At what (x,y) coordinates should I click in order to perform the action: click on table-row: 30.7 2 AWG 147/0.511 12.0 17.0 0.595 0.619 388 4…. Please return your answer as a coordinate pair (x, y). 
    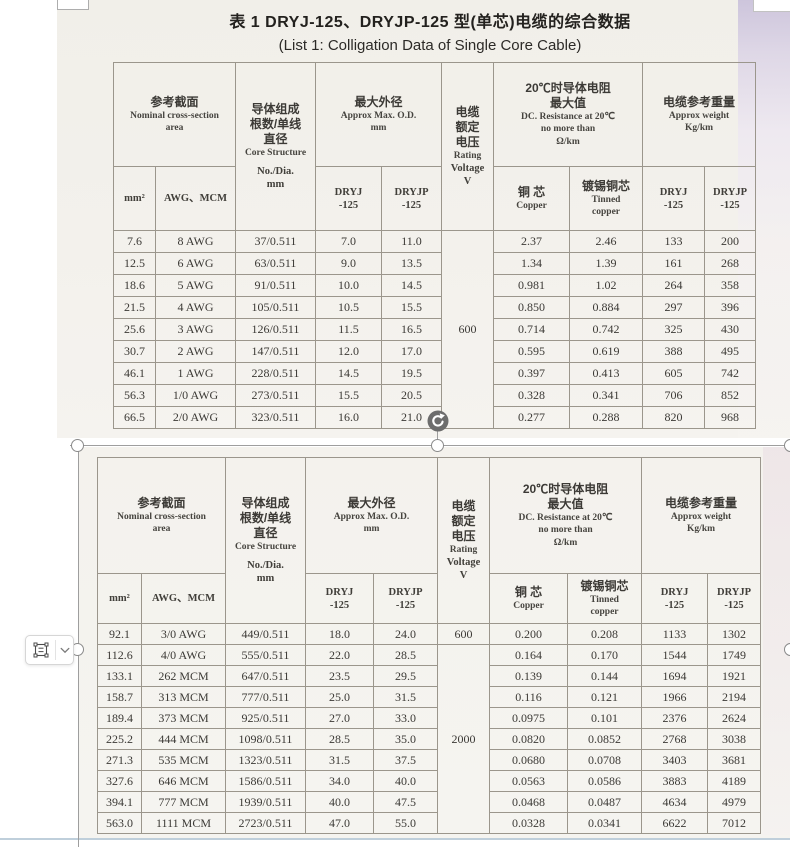
    Looking at the image, I should click on (435, 351).